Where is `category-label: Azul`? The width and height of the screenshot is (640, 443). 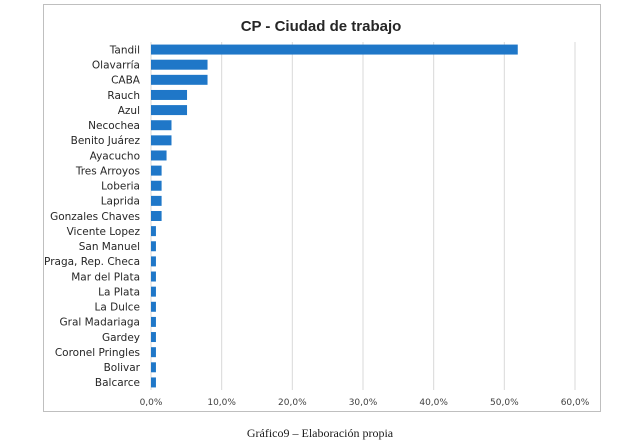
category-label: Azul is located at coordinates (129, 111).